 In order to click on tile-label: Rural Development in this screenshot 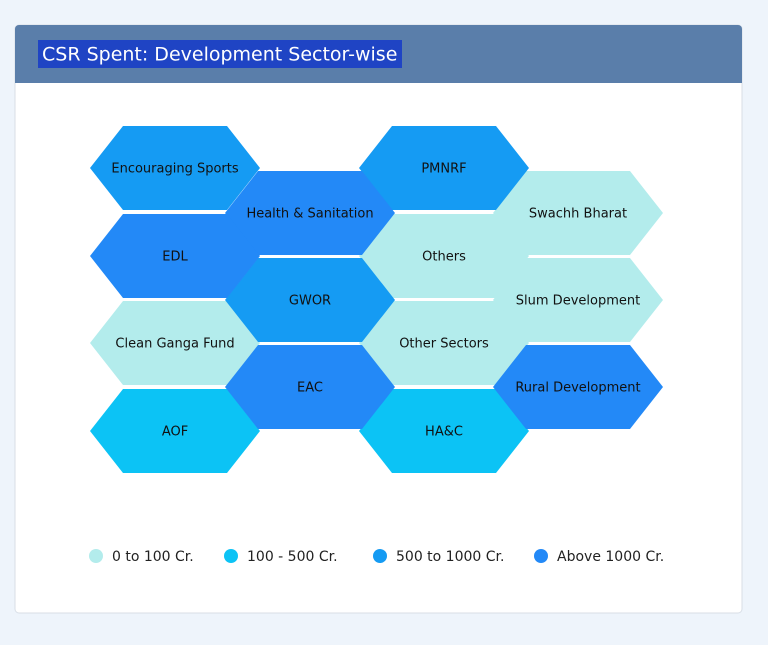, I will do `click(577, 388)`.